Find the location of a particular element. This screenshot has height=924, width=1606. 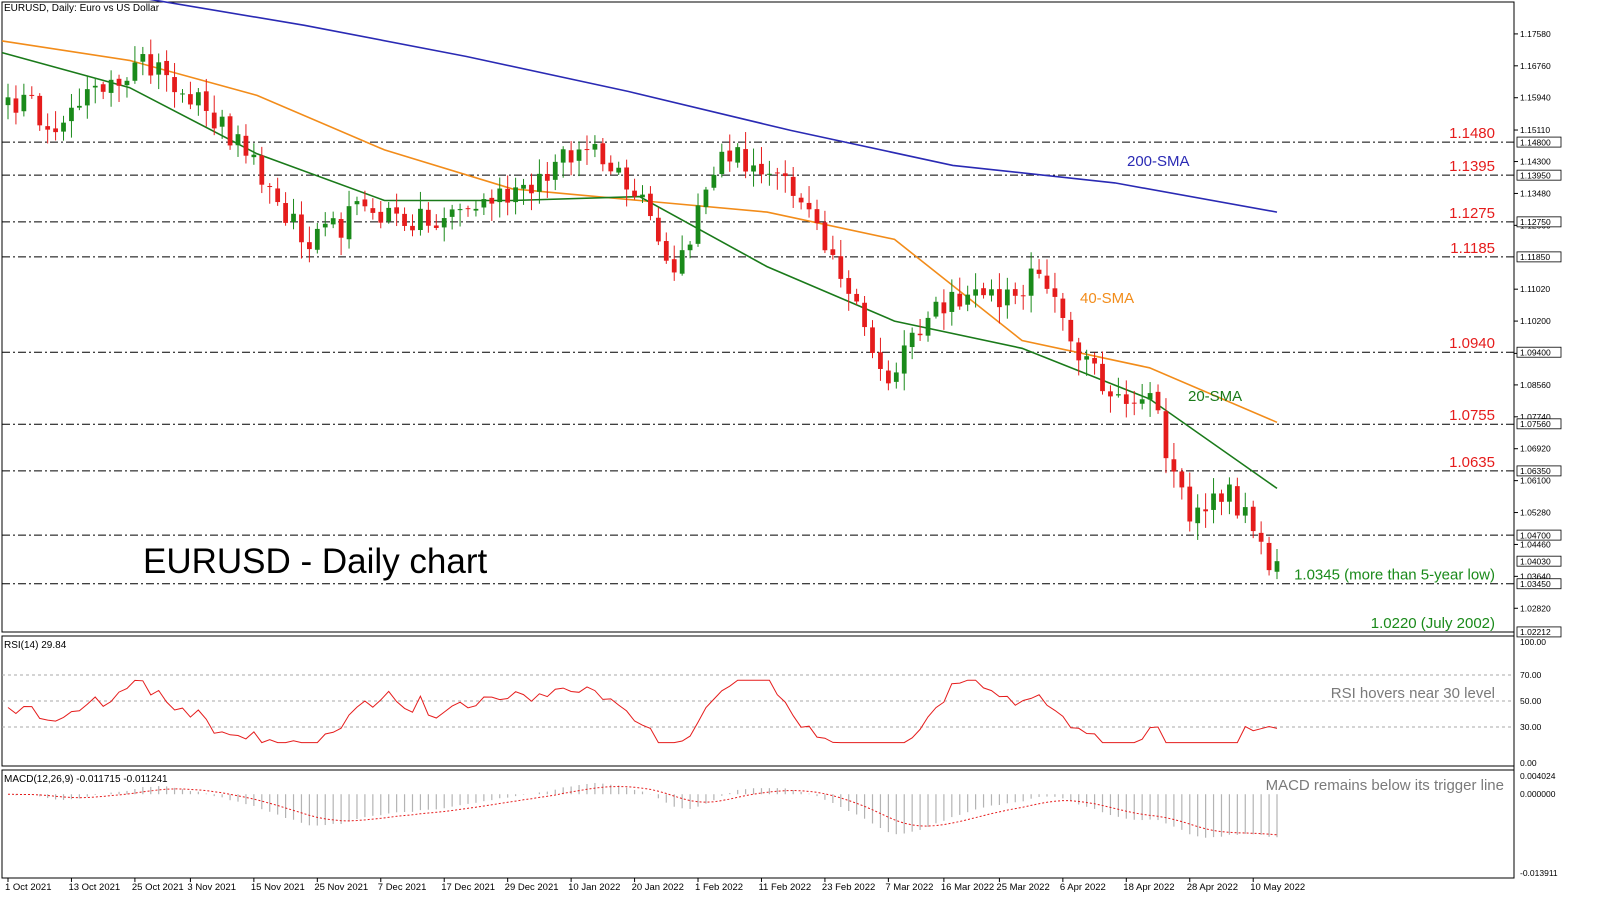

x-tick-label-0: 1 Oct 2021 is located at coordinates (28, 887).